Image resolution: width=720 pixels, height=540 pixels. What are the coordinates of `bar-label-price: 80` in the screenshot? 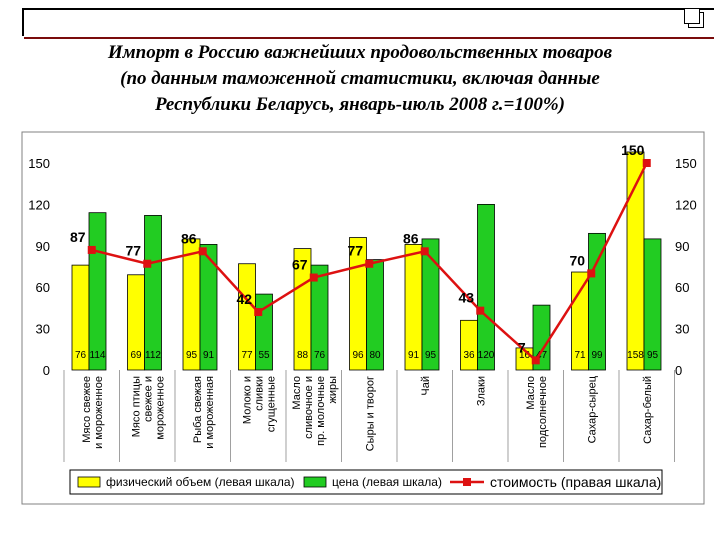 It's located at (375, 355).